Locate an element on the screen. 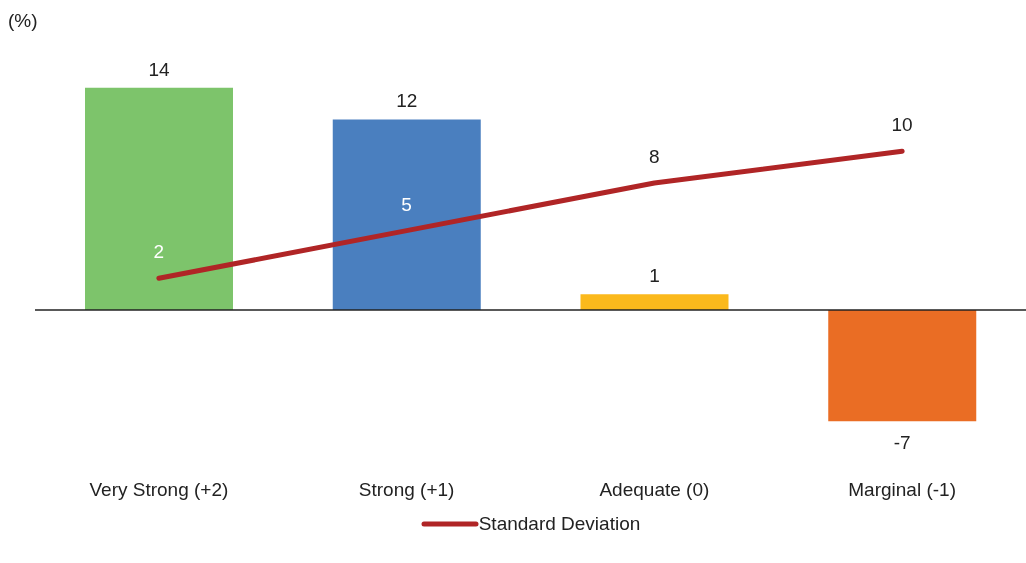  x-tick-label: Adequate (0) is located at coordinates (654, 490).